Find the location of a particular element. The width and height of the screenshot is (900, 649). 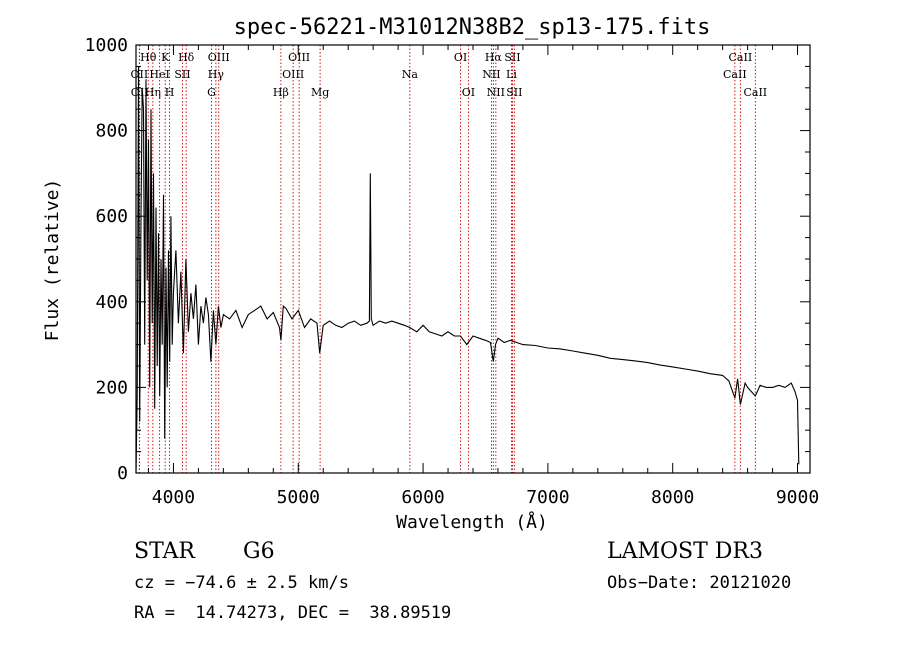

line-label: H is located at coordinates (170, 92).